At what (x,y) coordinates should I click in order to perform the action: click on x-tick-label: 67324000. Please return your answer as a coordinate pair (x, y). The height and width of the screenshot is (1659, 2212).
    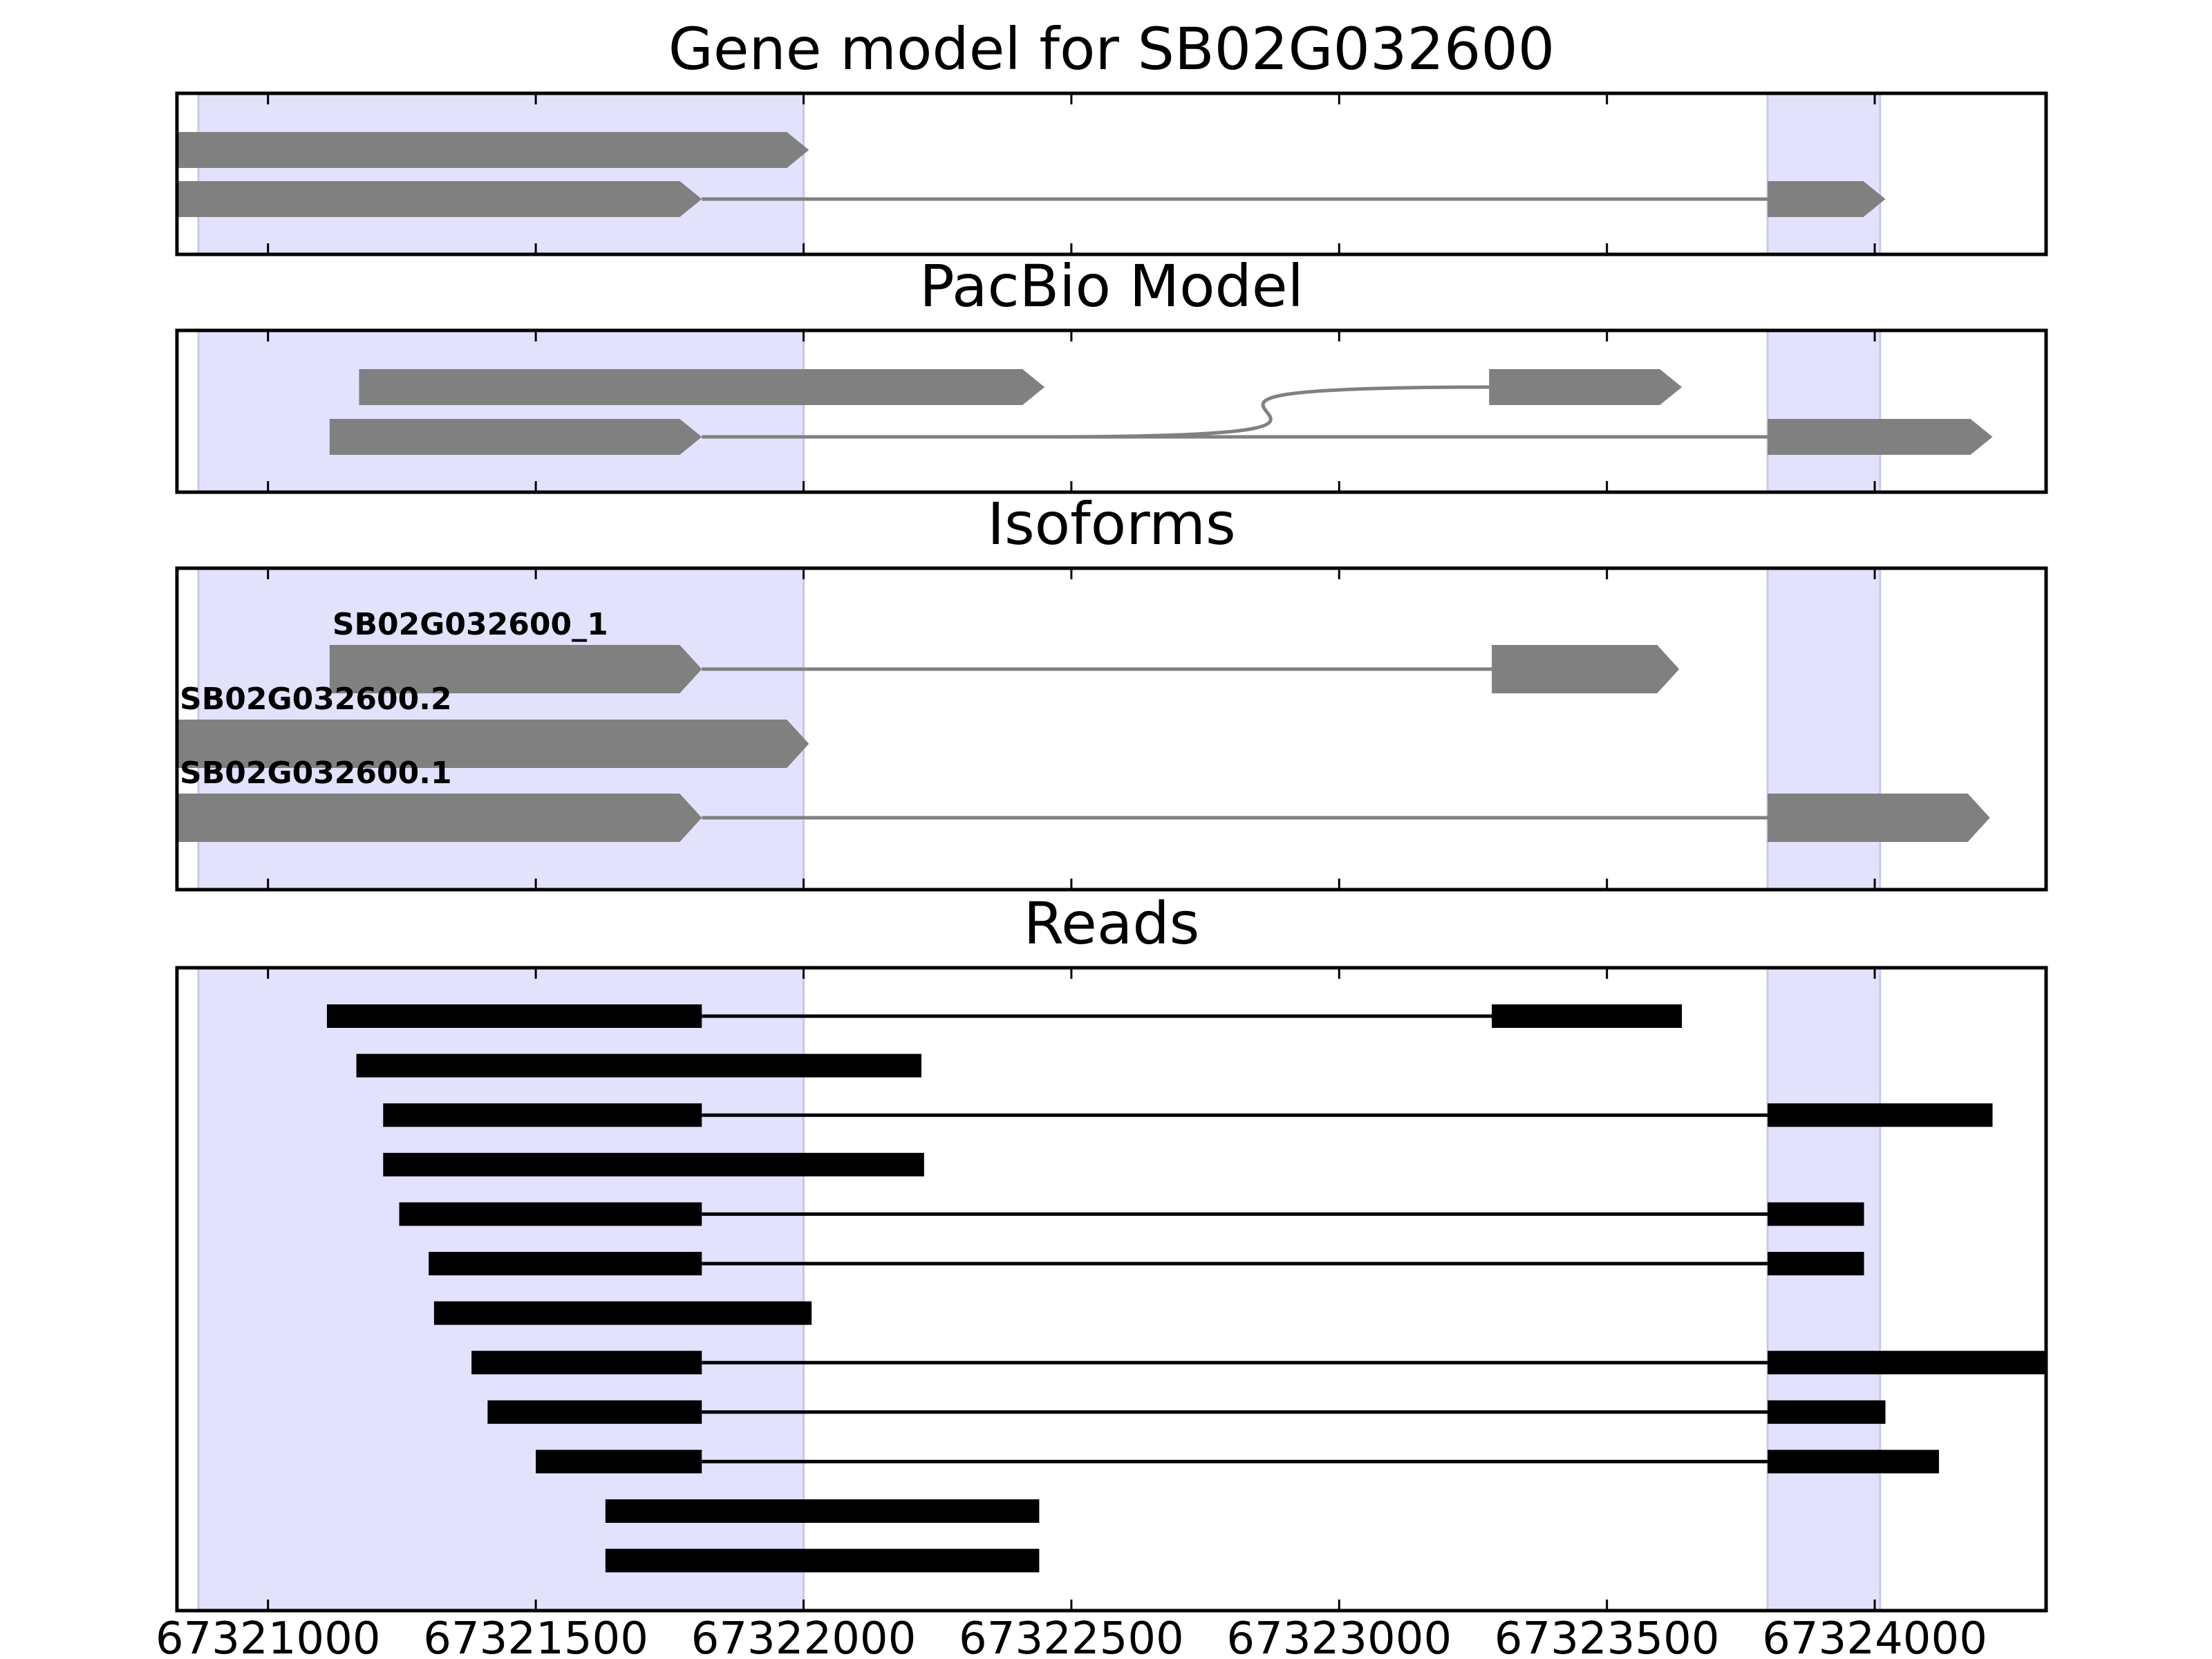
    Looking at the image, I should click on (1874, 1636).